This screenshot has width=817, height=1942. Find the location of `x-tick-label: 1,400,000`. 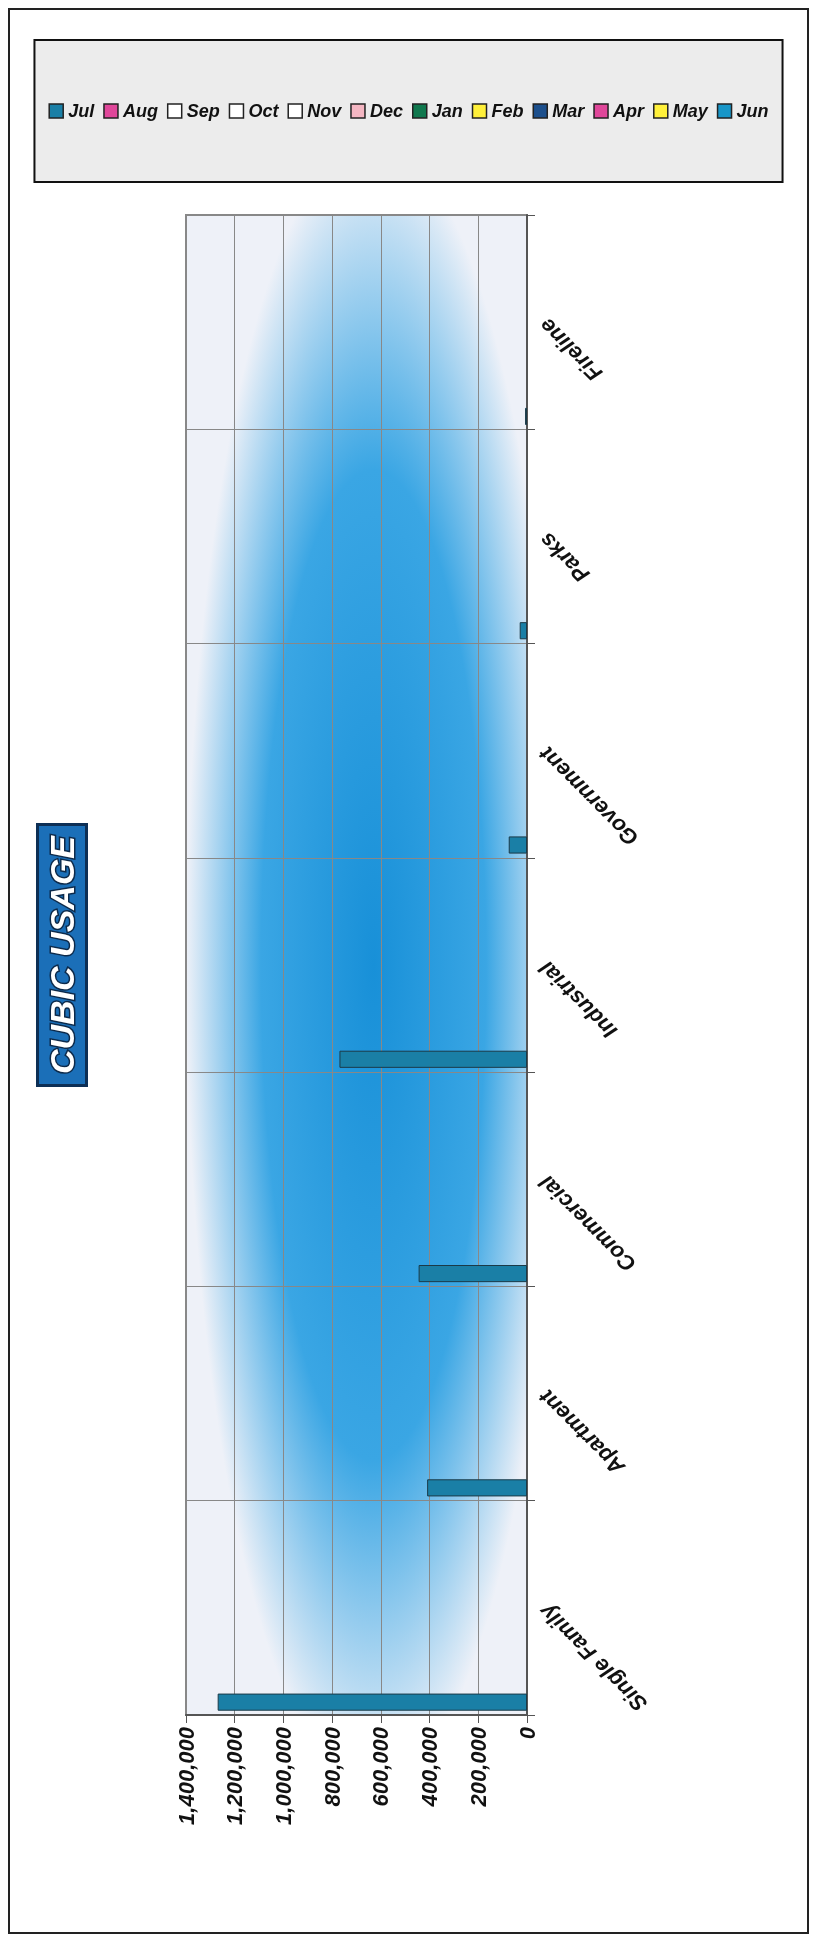

x-tick-label: 1,400,000 is located at coordinates (186, 1775).